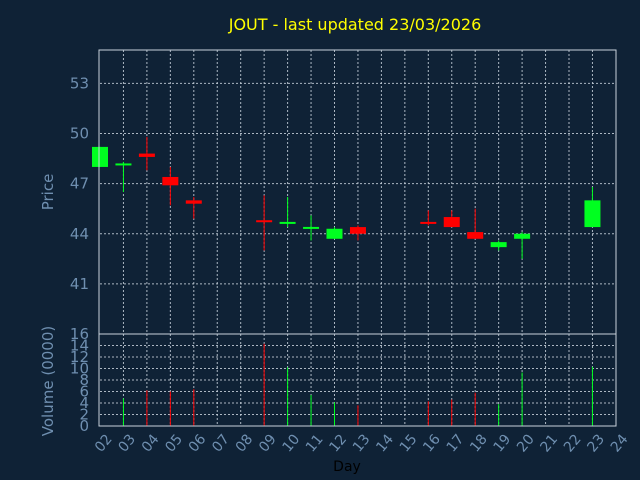  What do you see at coordinates (84, 415) in the screenshot?
I see `volume-tick-label: 2` at bounding box center [84, 415].